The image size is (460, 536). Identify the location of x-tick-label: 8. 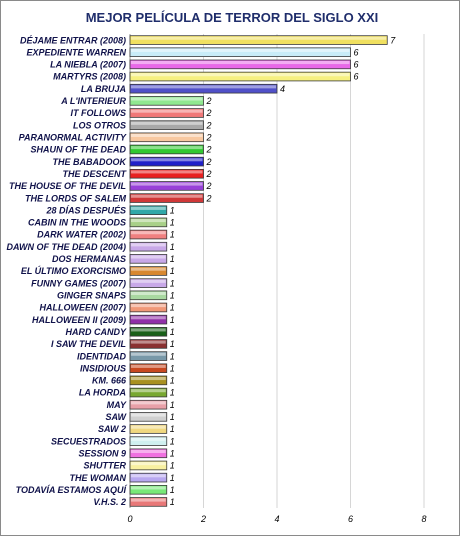
(423, 519).